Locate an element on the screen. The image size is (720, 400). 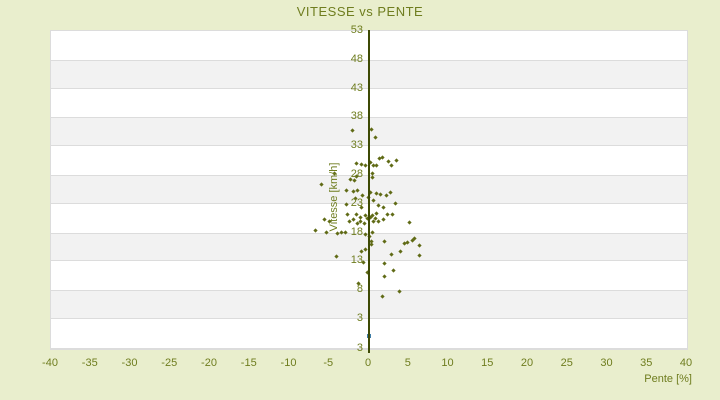
x-tick-label: -15 is located at coordinates (248, 363).